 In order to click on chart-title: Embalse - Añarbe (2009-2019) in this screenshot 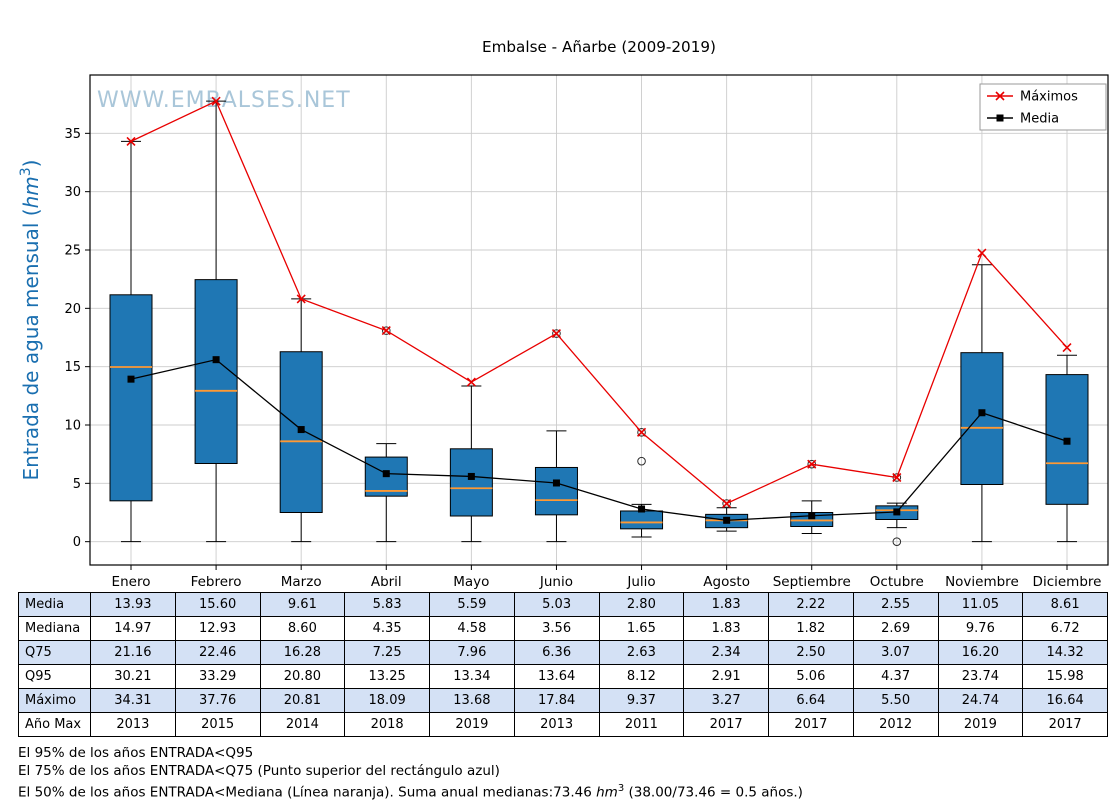, I will do `click(599, 47)`.